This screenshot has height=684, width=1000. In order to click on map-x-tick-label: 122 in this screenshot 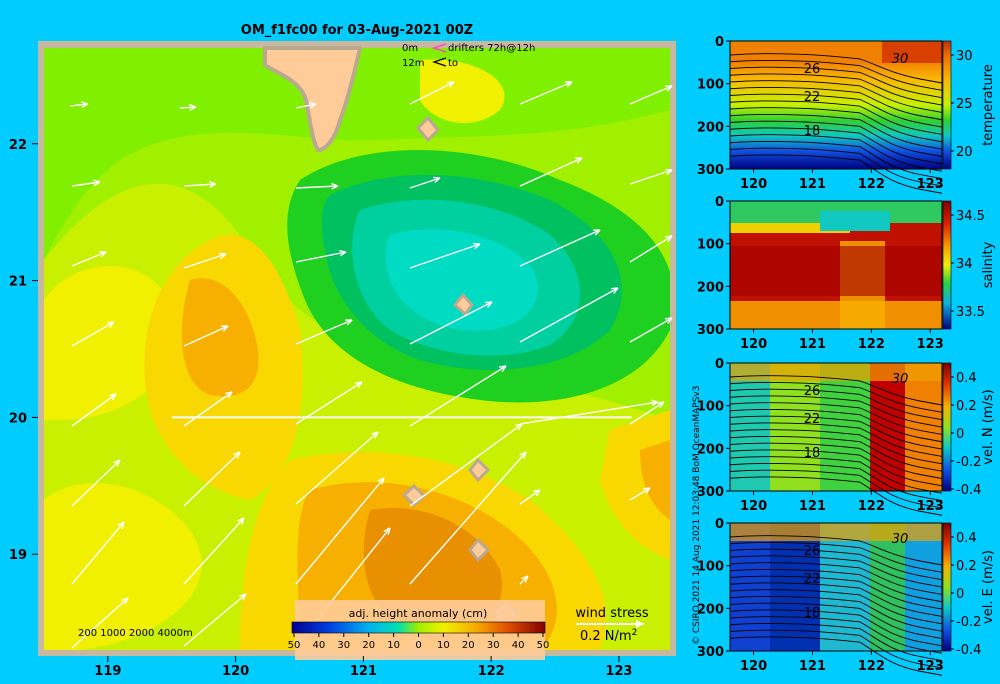, I will do `click(491, 671)`.